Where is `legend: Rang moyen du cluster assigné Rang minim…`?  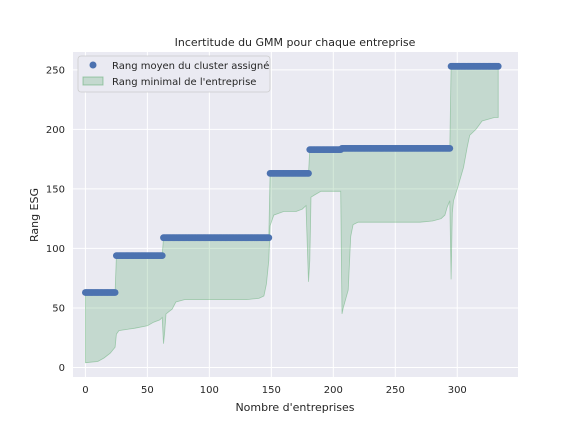
legend: Rang moyen du cluster assigné Rang minim… is located at coordinates (174, 74).